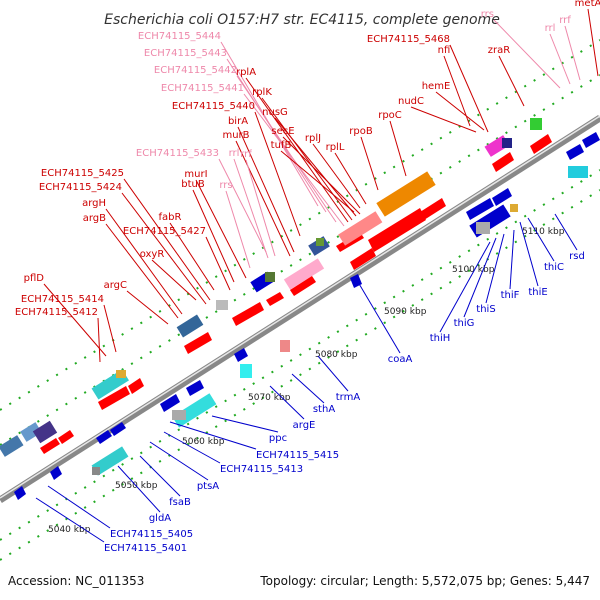 The image size is (600, 600). I want to click on gene-label: ECH74115_5441, so click(202, 88).